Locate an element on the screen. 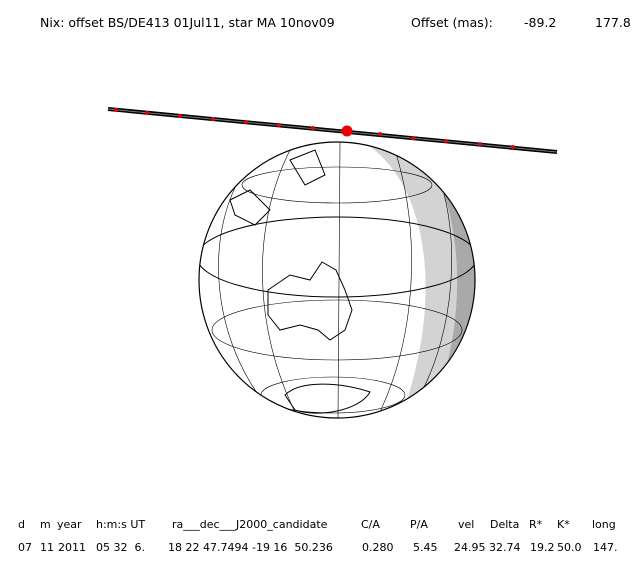  offset-label: Offset (mas): is located at coordinates (452, 22).